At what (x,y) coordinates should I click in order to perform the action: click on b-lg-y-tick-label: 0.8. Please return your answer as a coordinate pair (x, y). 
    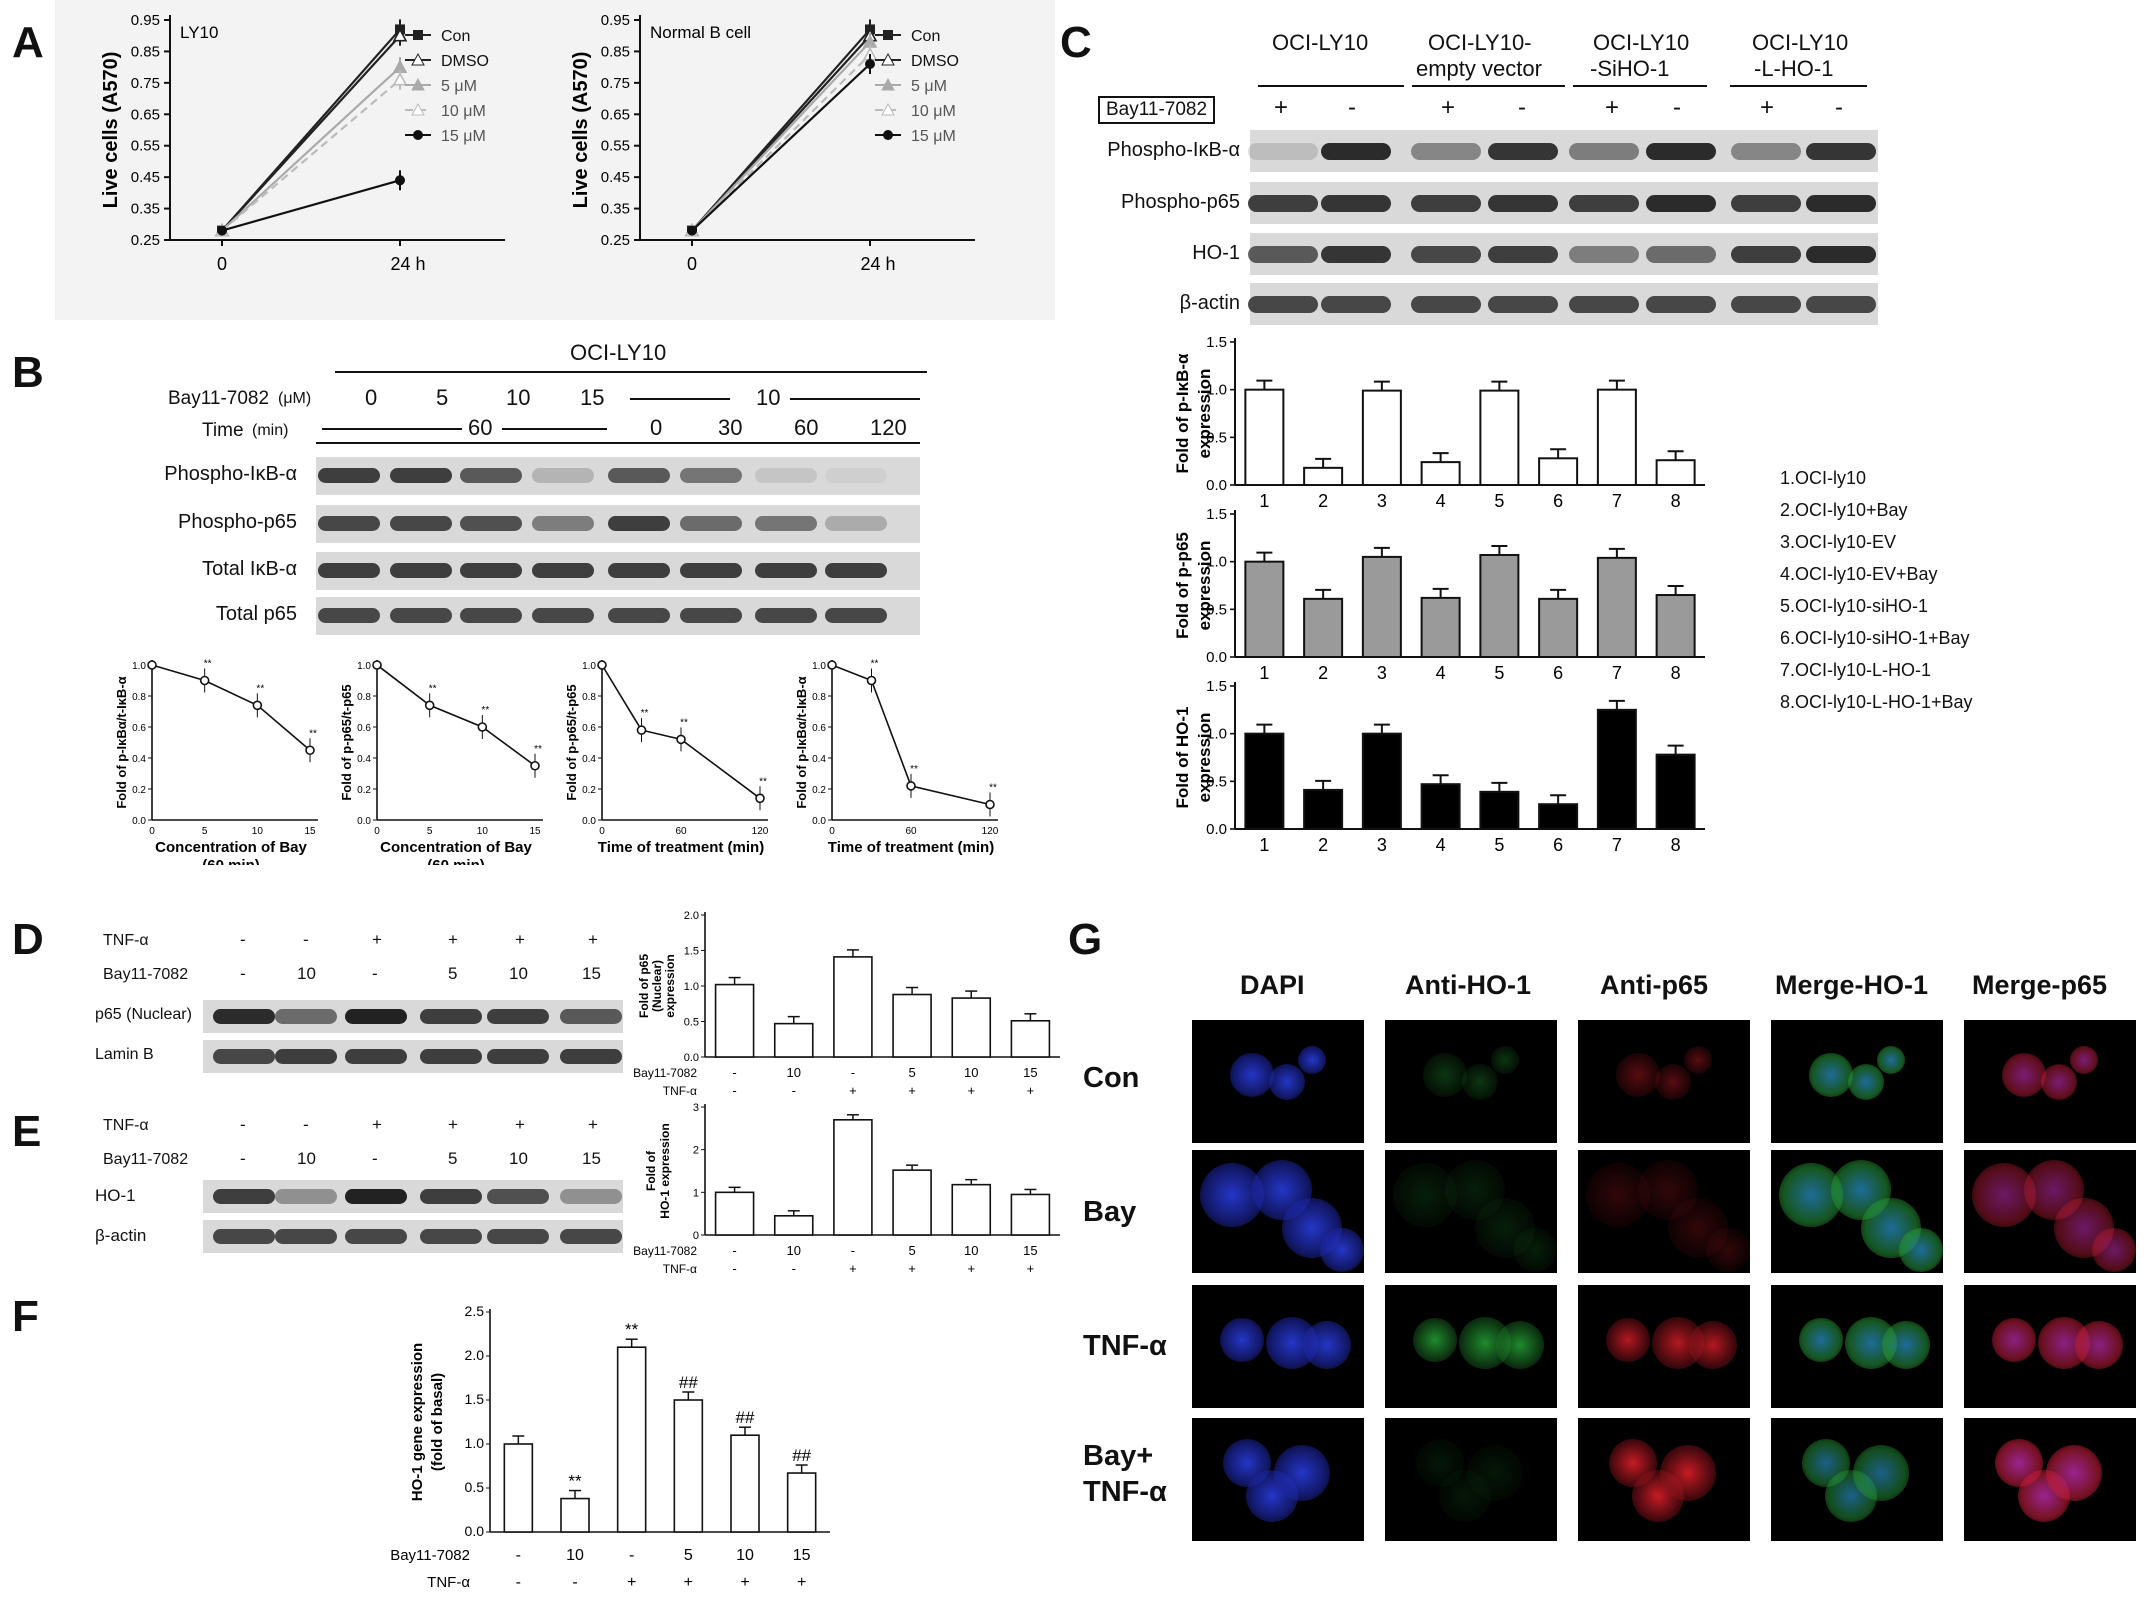
    Looking at the image, I should click on (589, 697).